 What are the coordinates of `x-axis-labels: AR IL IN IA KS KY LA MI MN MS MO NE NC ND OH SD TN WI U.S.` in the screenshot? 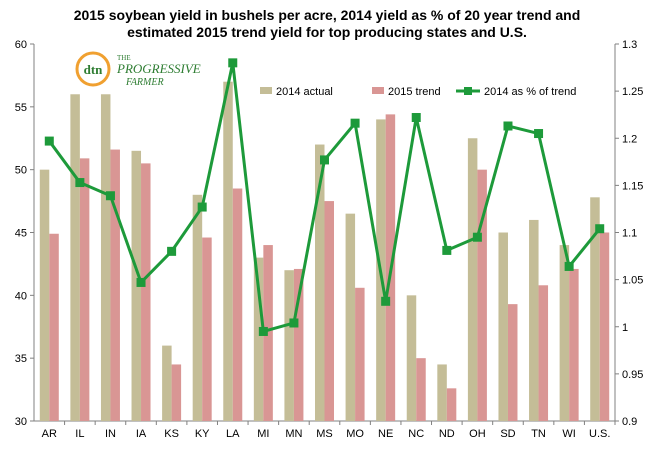 It's located at (326, 434).